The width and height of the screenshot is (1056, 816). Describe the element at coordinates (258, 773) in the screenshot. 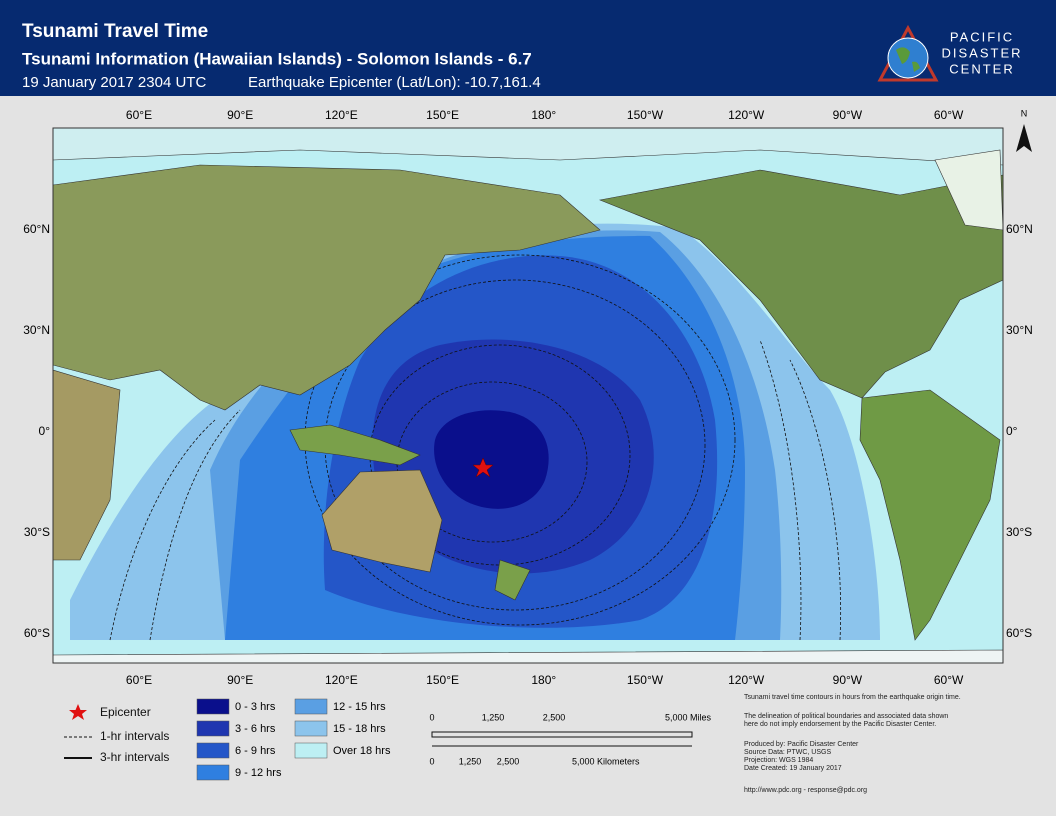

I see `legend-label: 9 - 12 hrs` at that location.